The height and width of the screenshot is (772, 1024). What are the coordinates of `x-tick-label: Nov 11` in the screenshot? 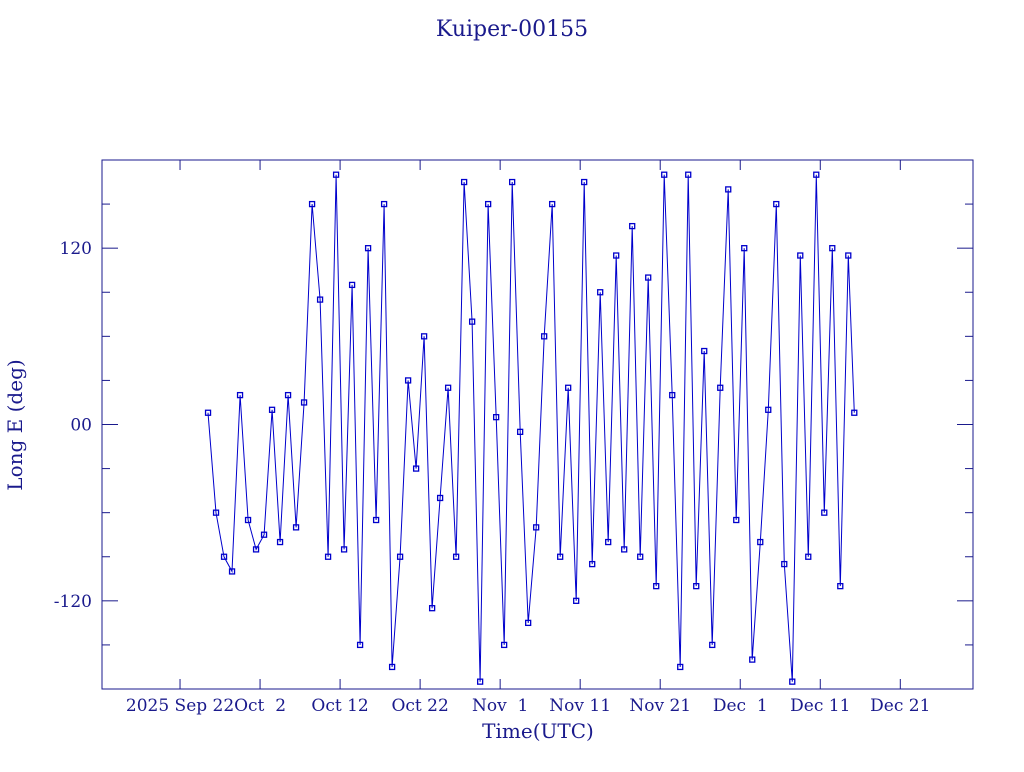 It's located at (580, 706).